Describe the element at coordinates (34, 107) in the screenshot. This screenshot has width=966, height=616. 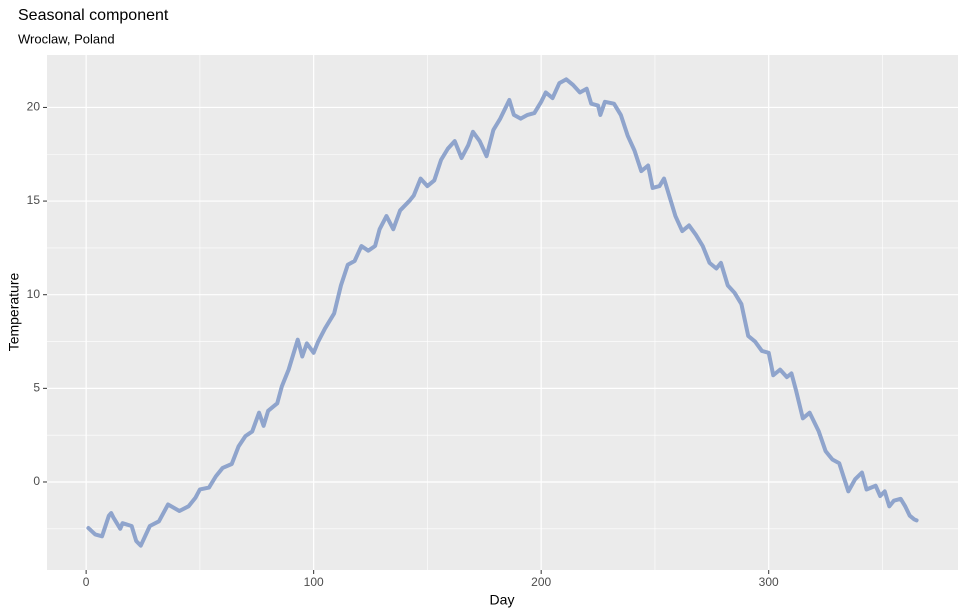
I see `y-tick-label: 20` at that location.